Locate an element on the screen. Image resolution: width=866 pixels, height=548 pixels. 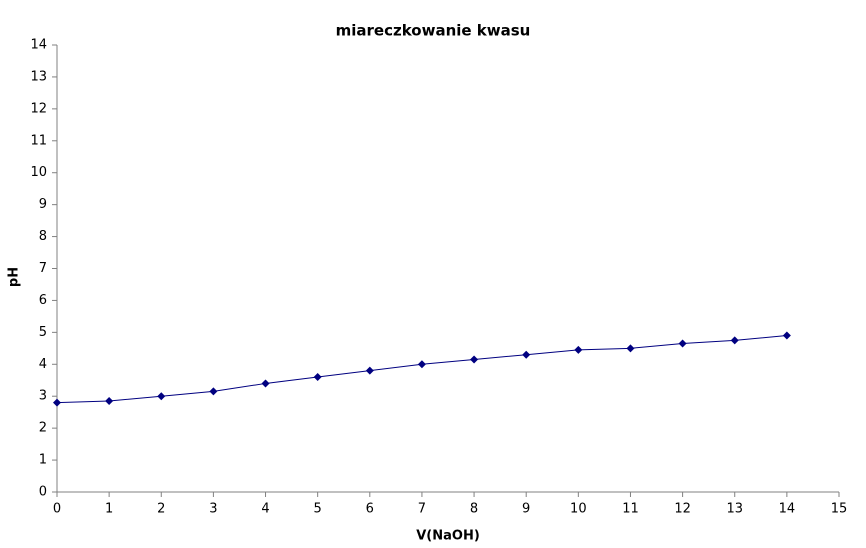
data-line is located at coordinates (421, 369).